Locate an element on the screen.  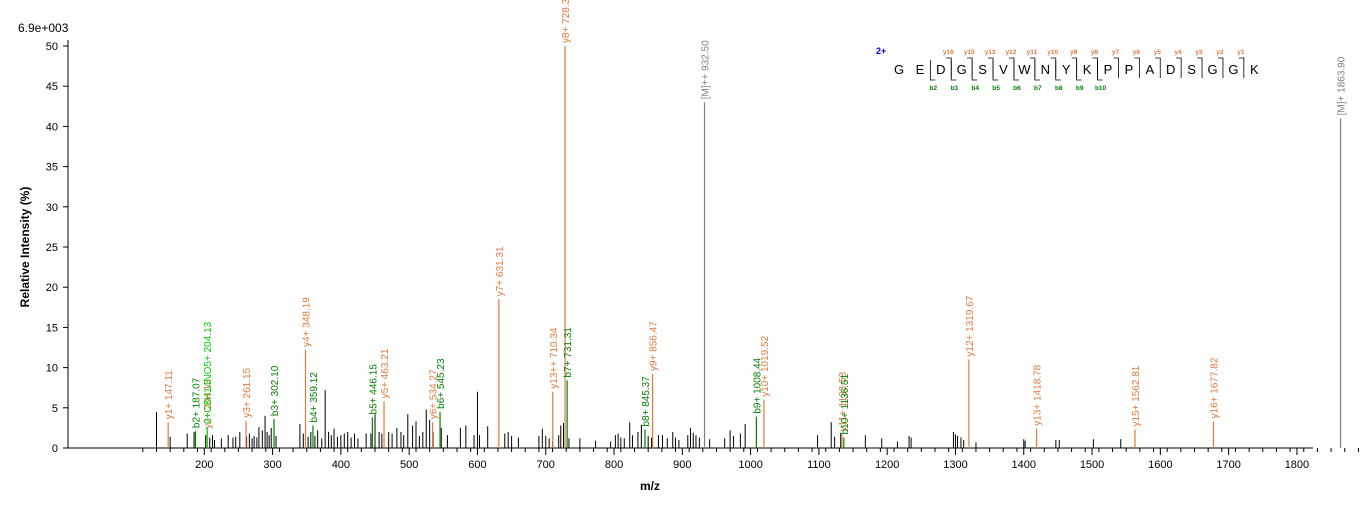
peak-label: y10+ 1019.52 is located at coordinates (765, 365).